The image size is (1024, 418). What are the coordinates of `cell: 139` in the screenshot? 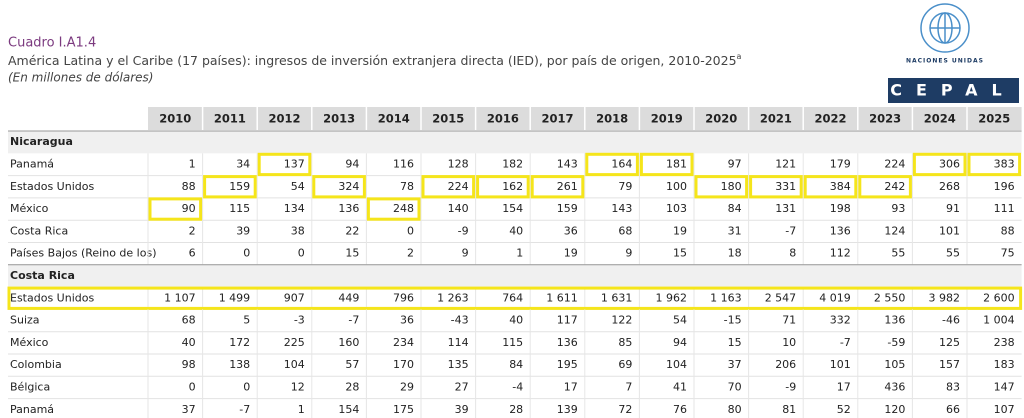 It's located at (567, 409).